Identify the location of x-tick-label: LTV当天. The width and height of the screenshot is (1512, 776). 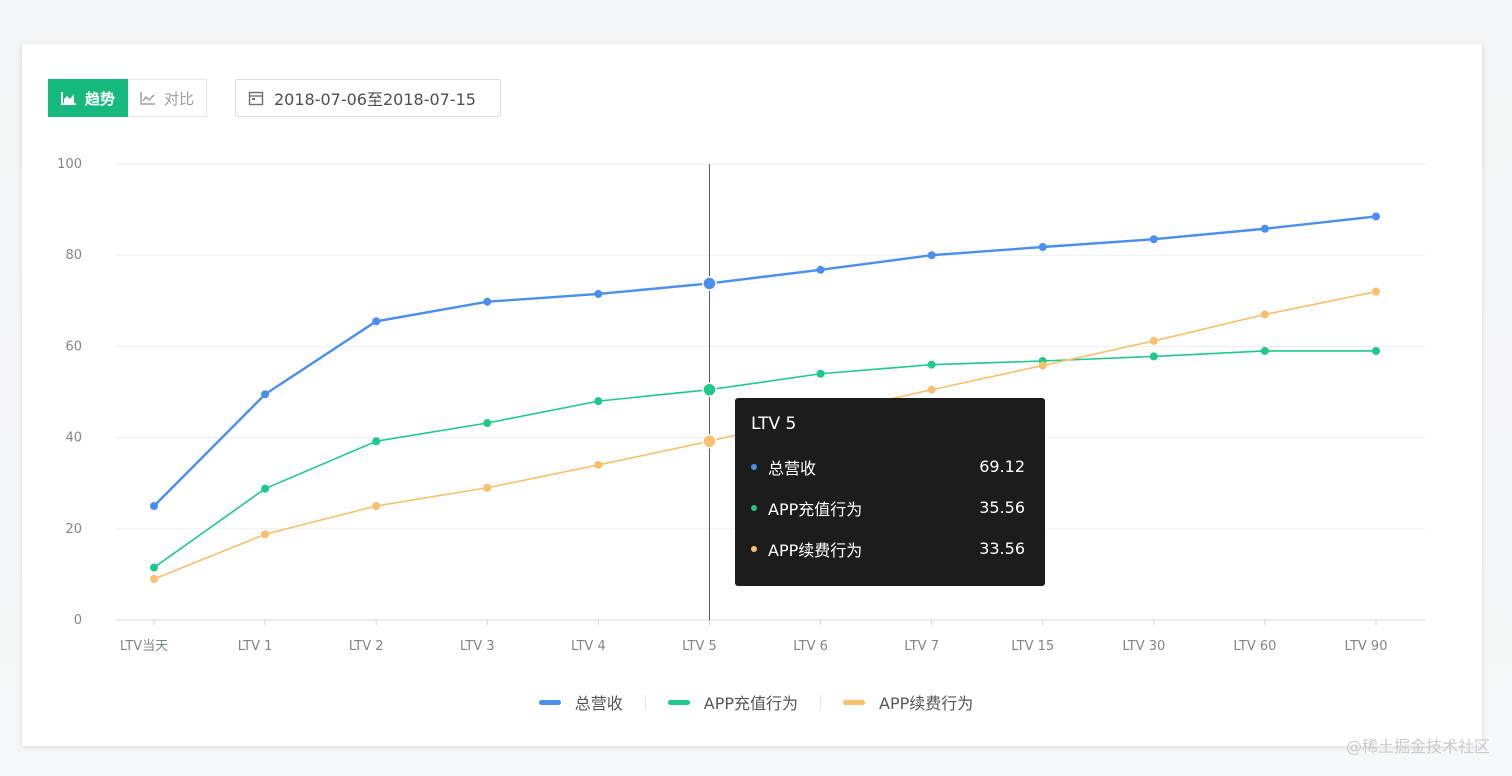
(144, 646).